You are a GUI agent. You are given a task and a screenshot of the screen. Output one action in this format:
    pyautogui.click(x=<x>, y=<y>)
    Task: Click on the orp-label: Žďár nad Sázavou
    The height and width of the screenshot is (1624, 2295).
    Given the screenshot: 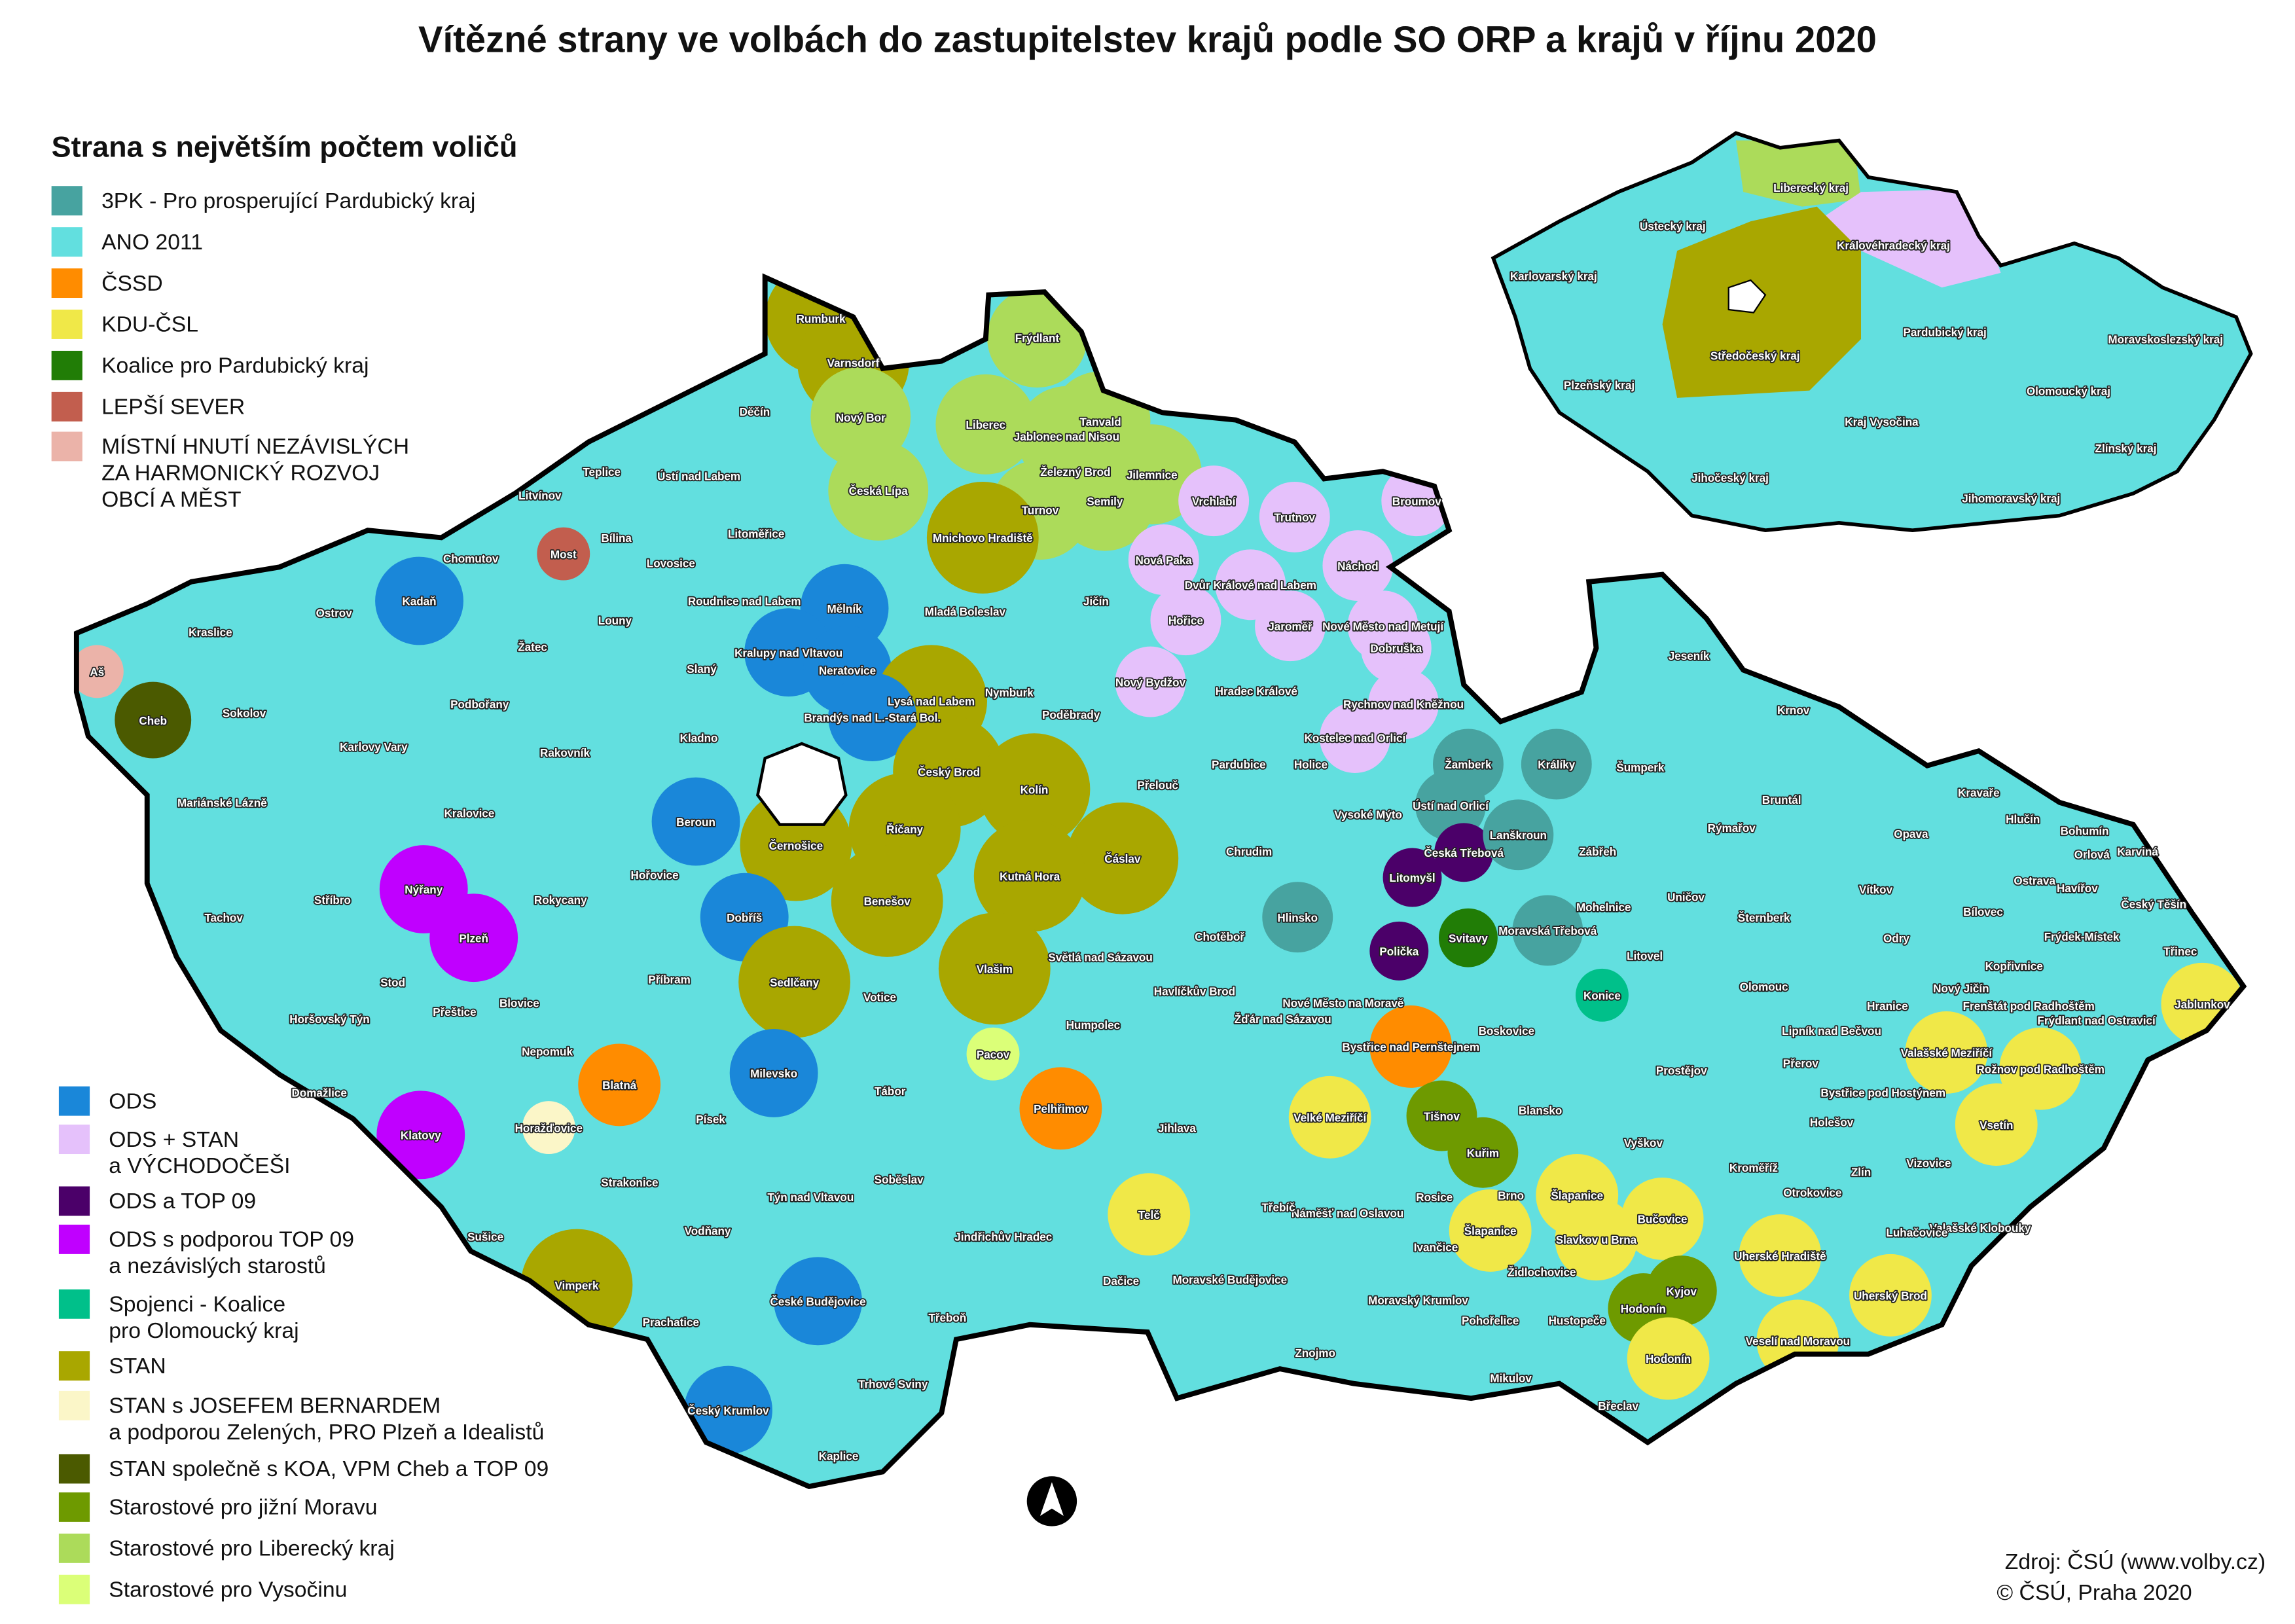 What is the action you would take?
    pyautogui.click(x=1283, y=1019)
    